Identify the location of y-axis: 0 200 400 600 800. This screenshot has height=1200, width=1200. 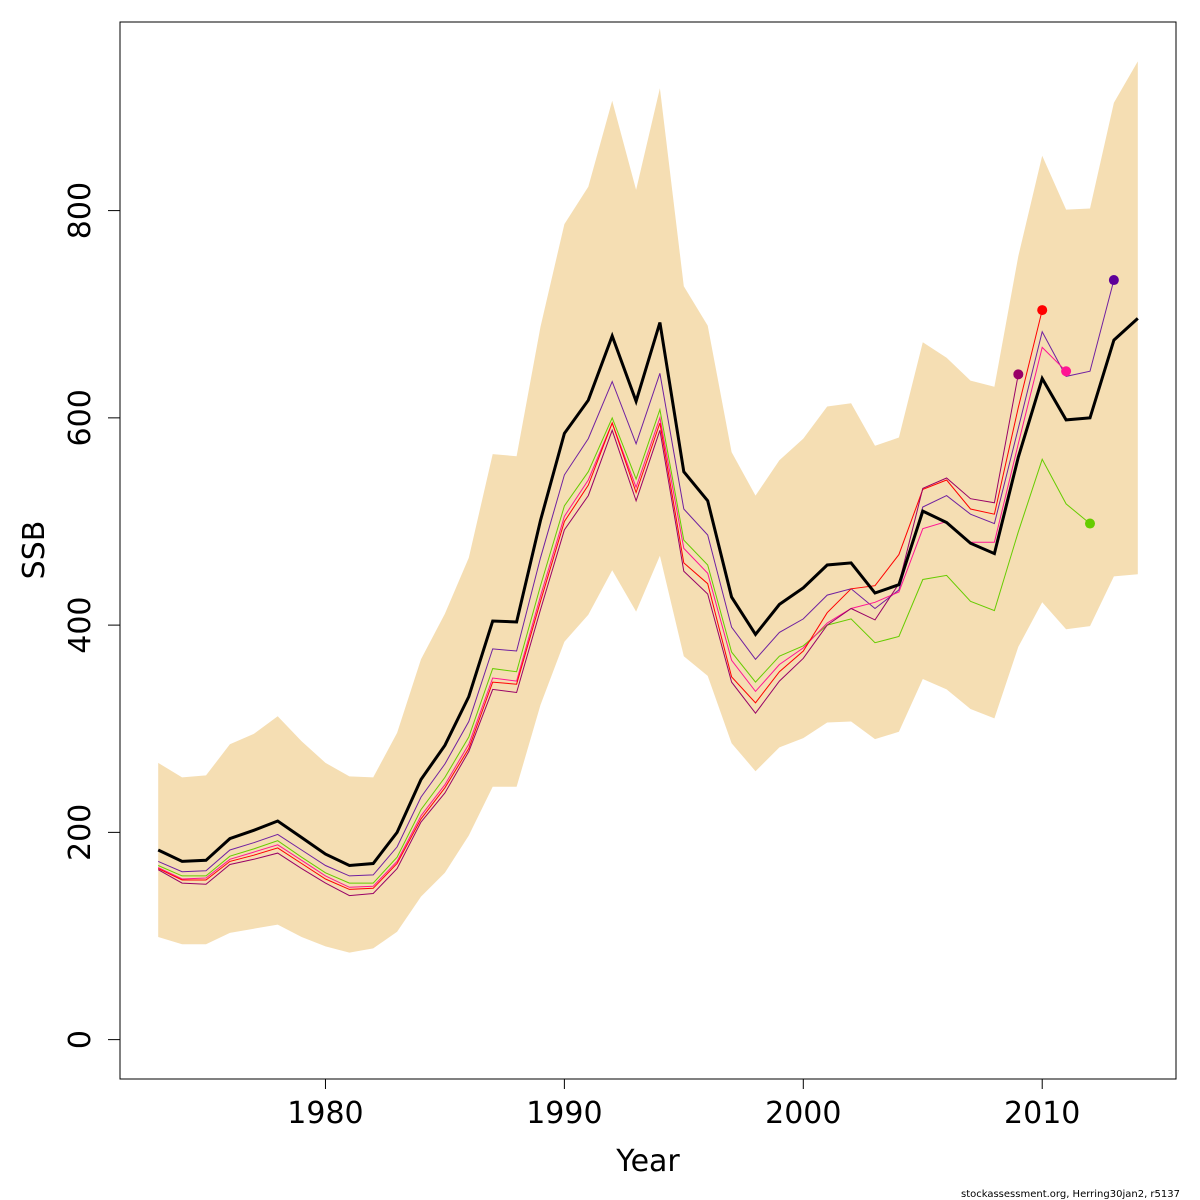
(91, 615).